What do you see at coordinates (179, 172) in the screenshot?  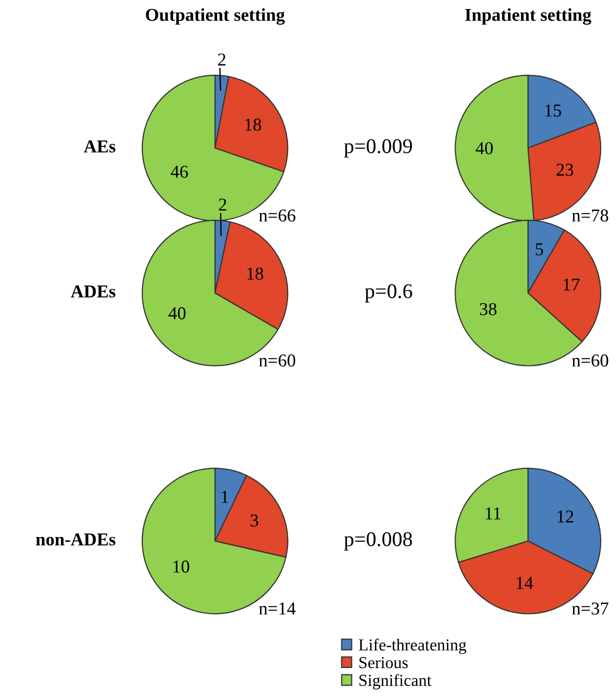 I see `data-label: 46` at bounding box center [179, 172].